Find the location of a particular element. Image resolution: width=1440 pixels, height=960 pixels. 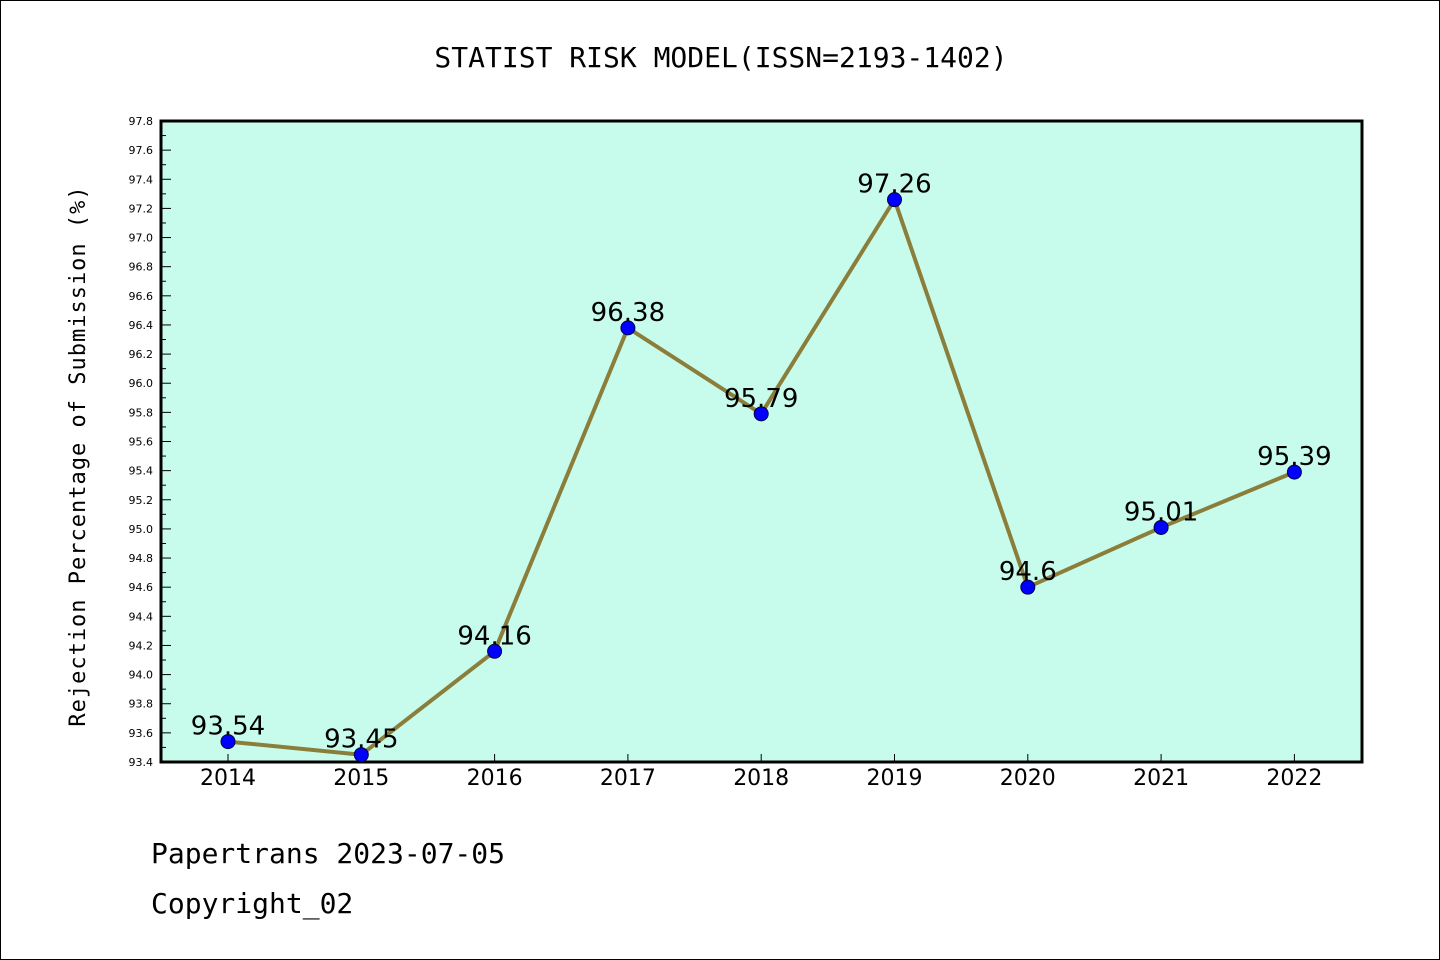

chart-title: STATIST RISK MODEL(ISSN=2193-1402) is located at coordinates (720, 57).